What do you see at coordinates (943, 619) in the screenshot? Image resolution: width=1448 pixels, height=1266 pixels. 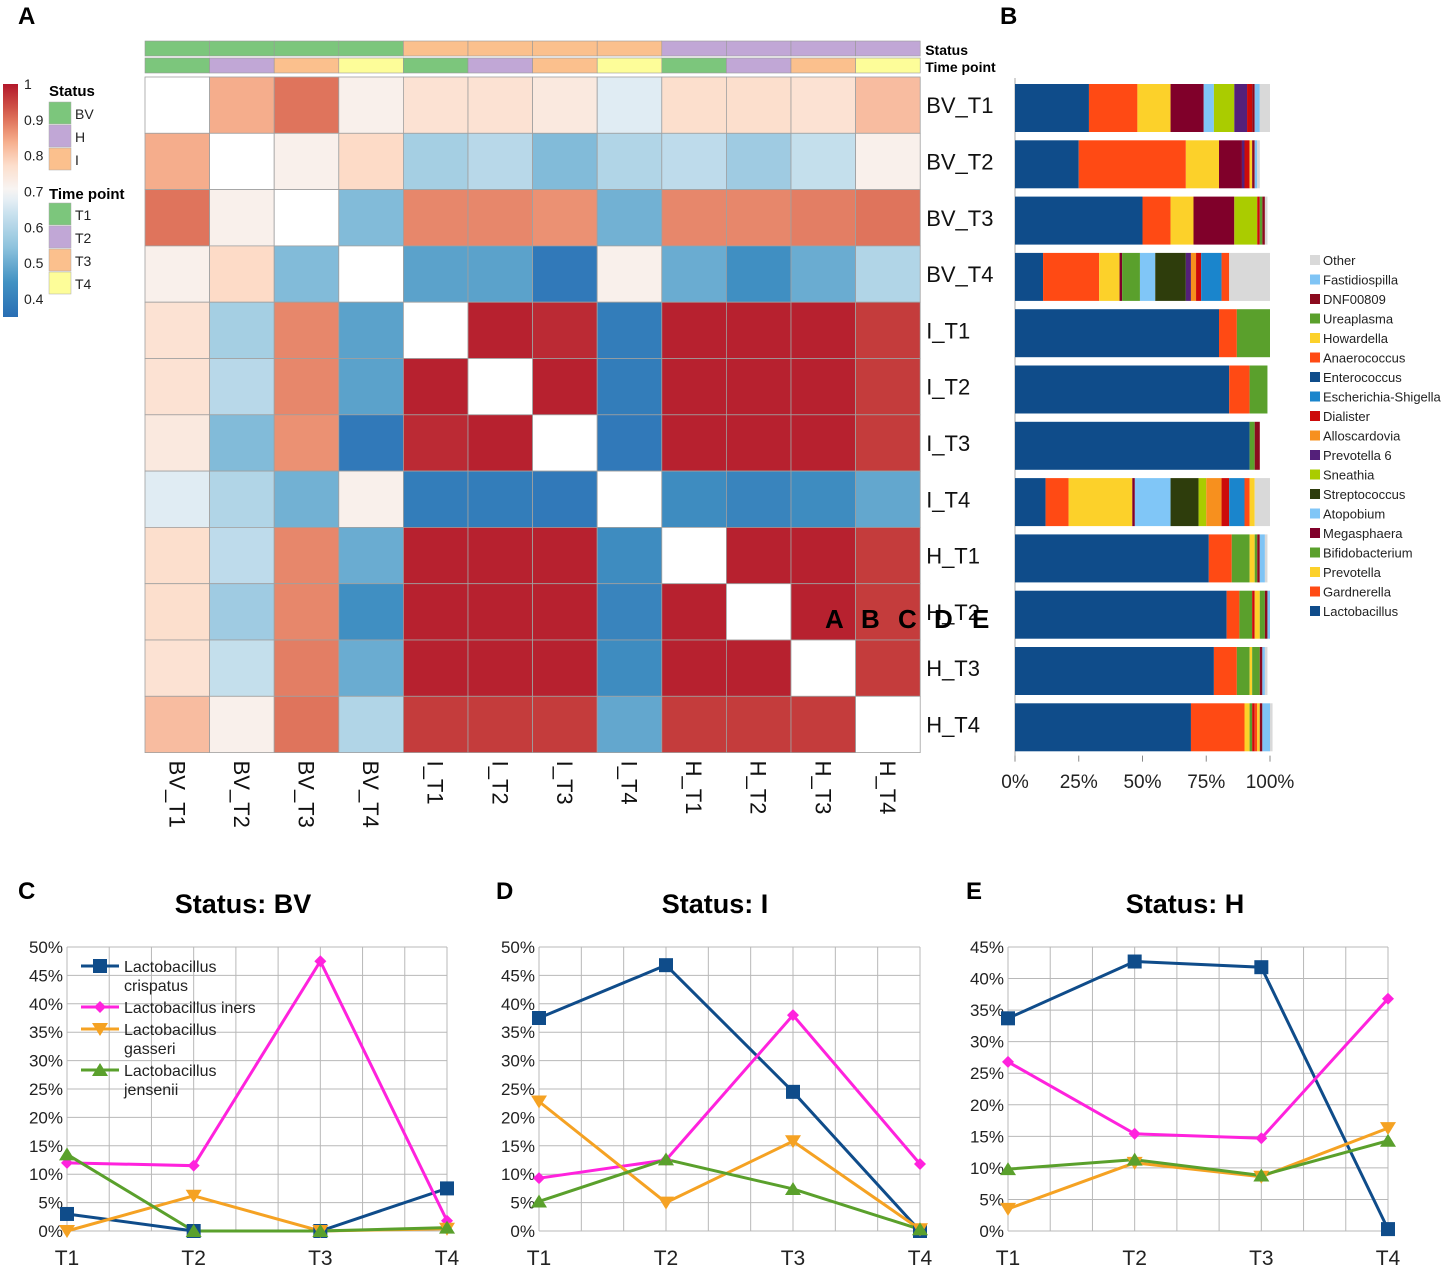 I see `stray-letter-d: D` at bounding box center [943, 619].